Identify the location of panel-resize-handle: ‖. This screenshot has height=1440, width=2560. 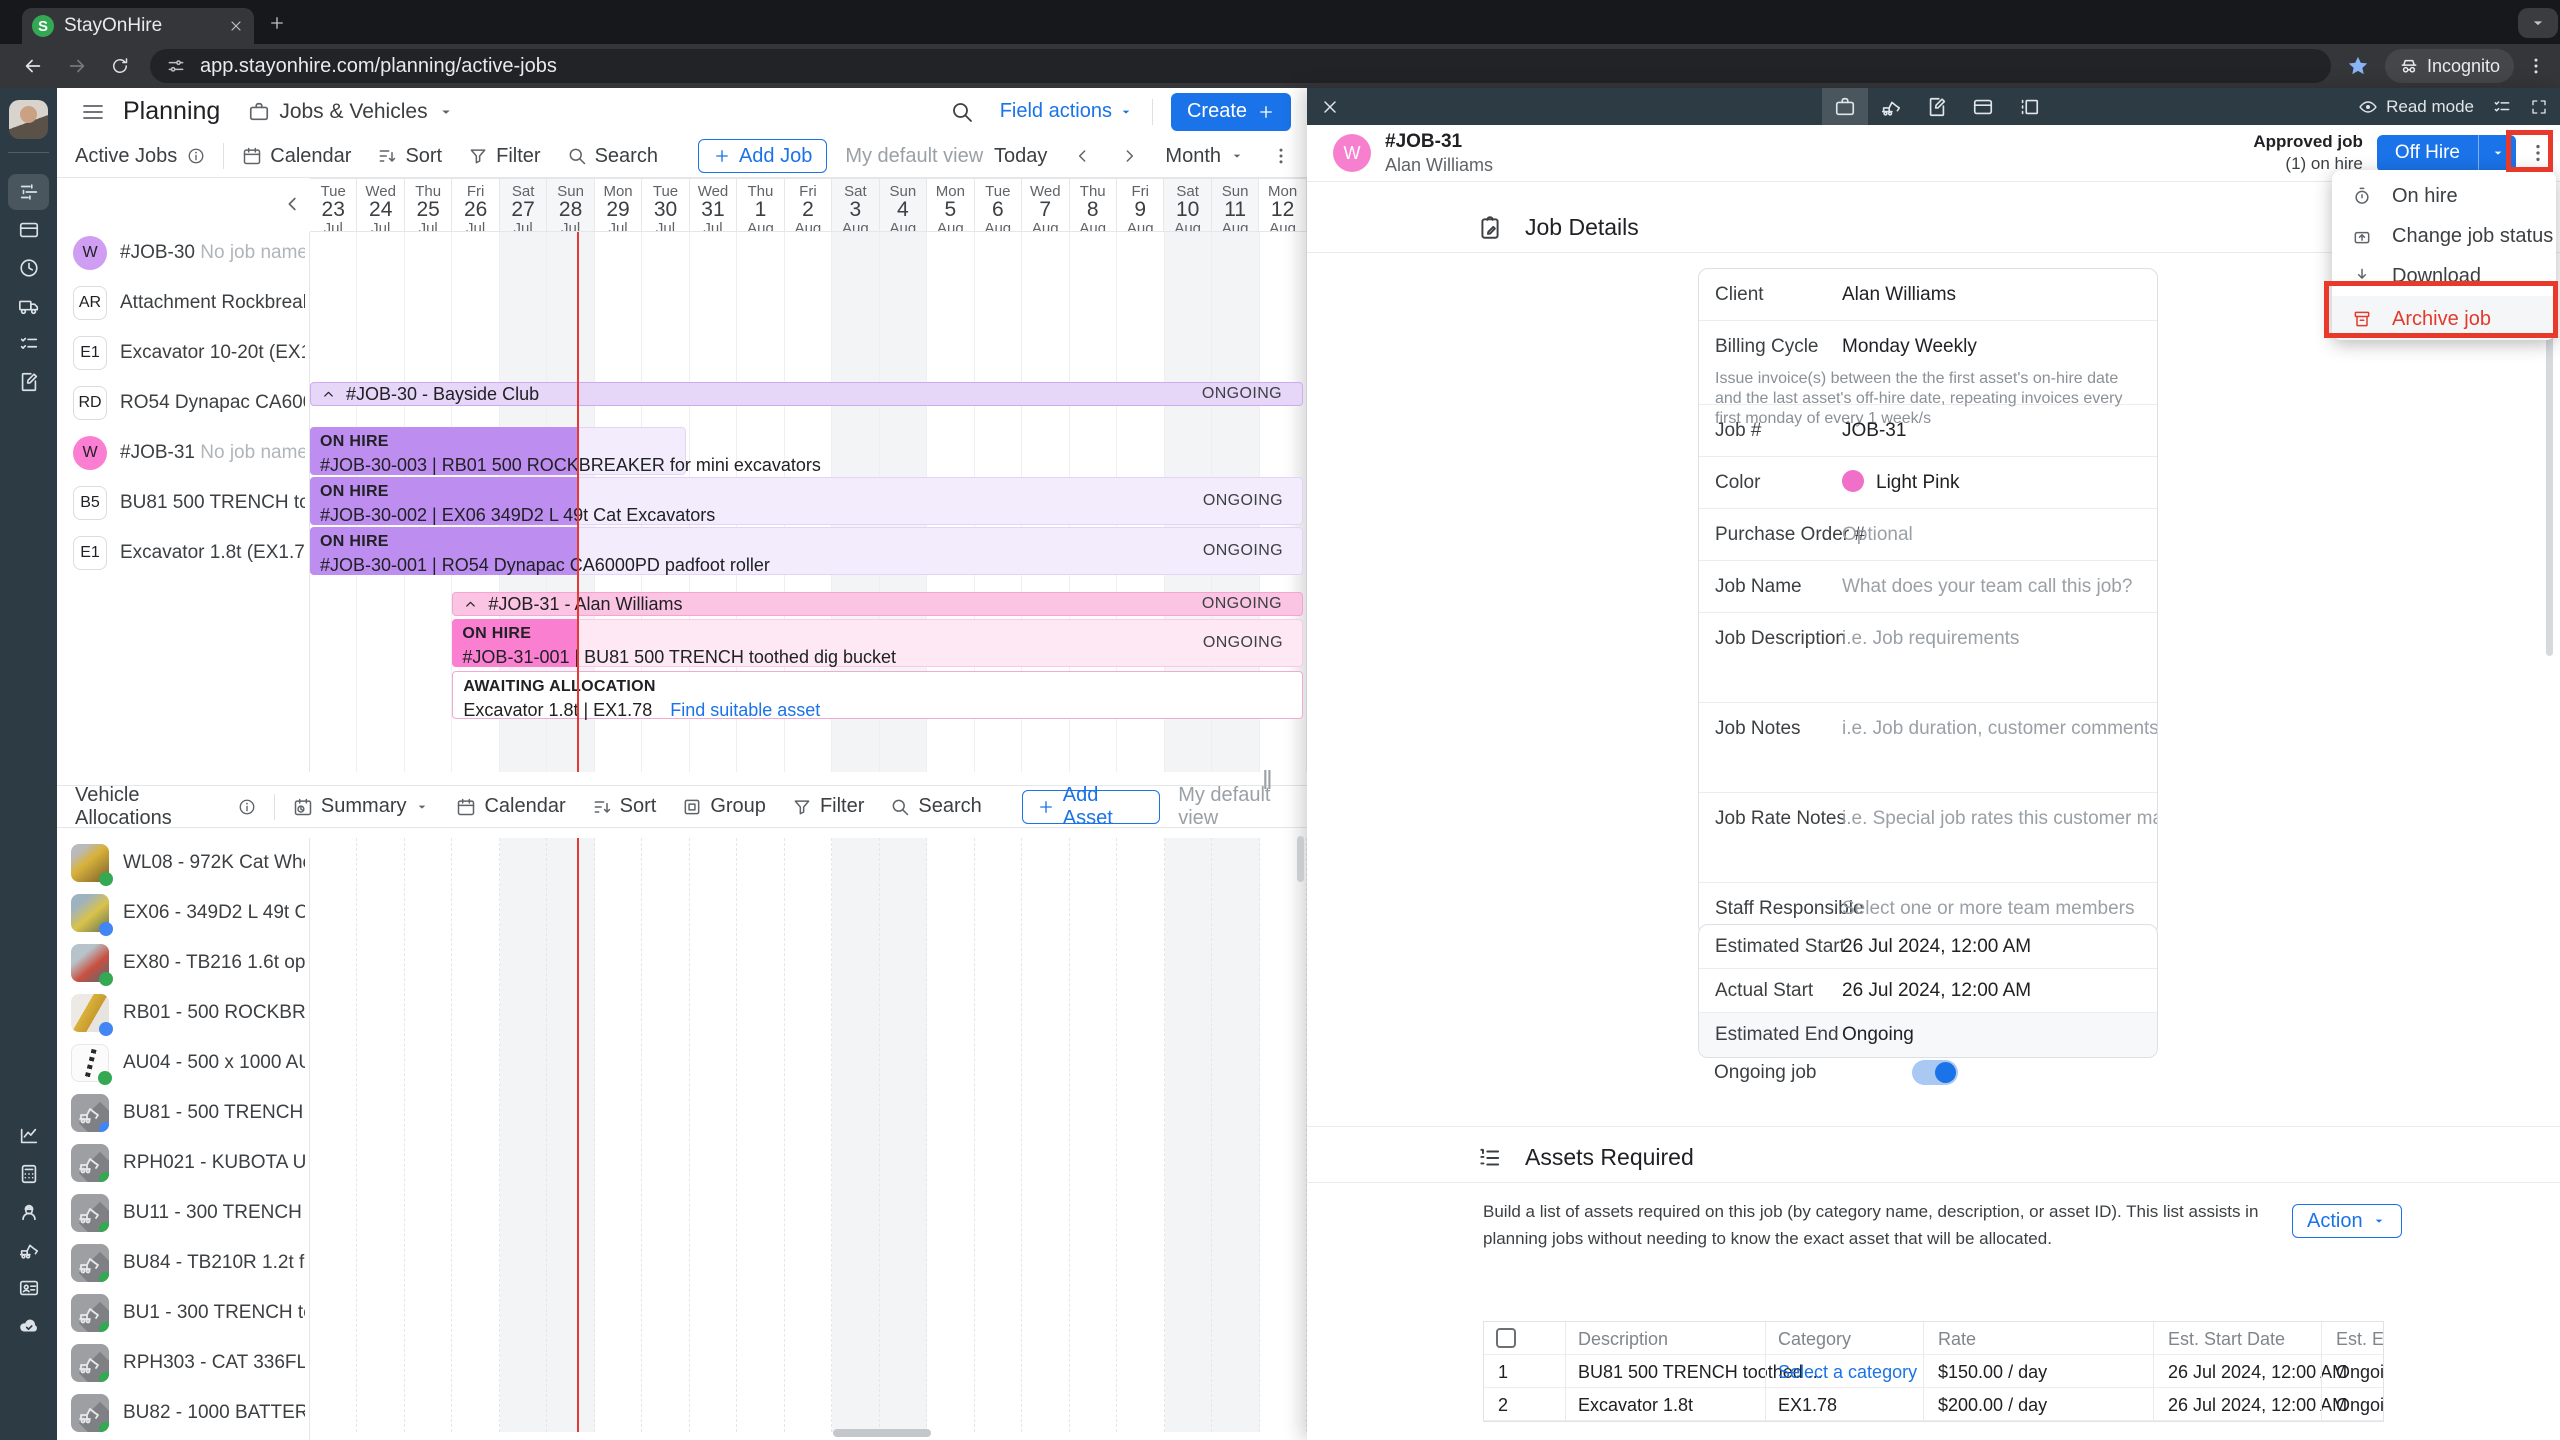
(1267, 780).